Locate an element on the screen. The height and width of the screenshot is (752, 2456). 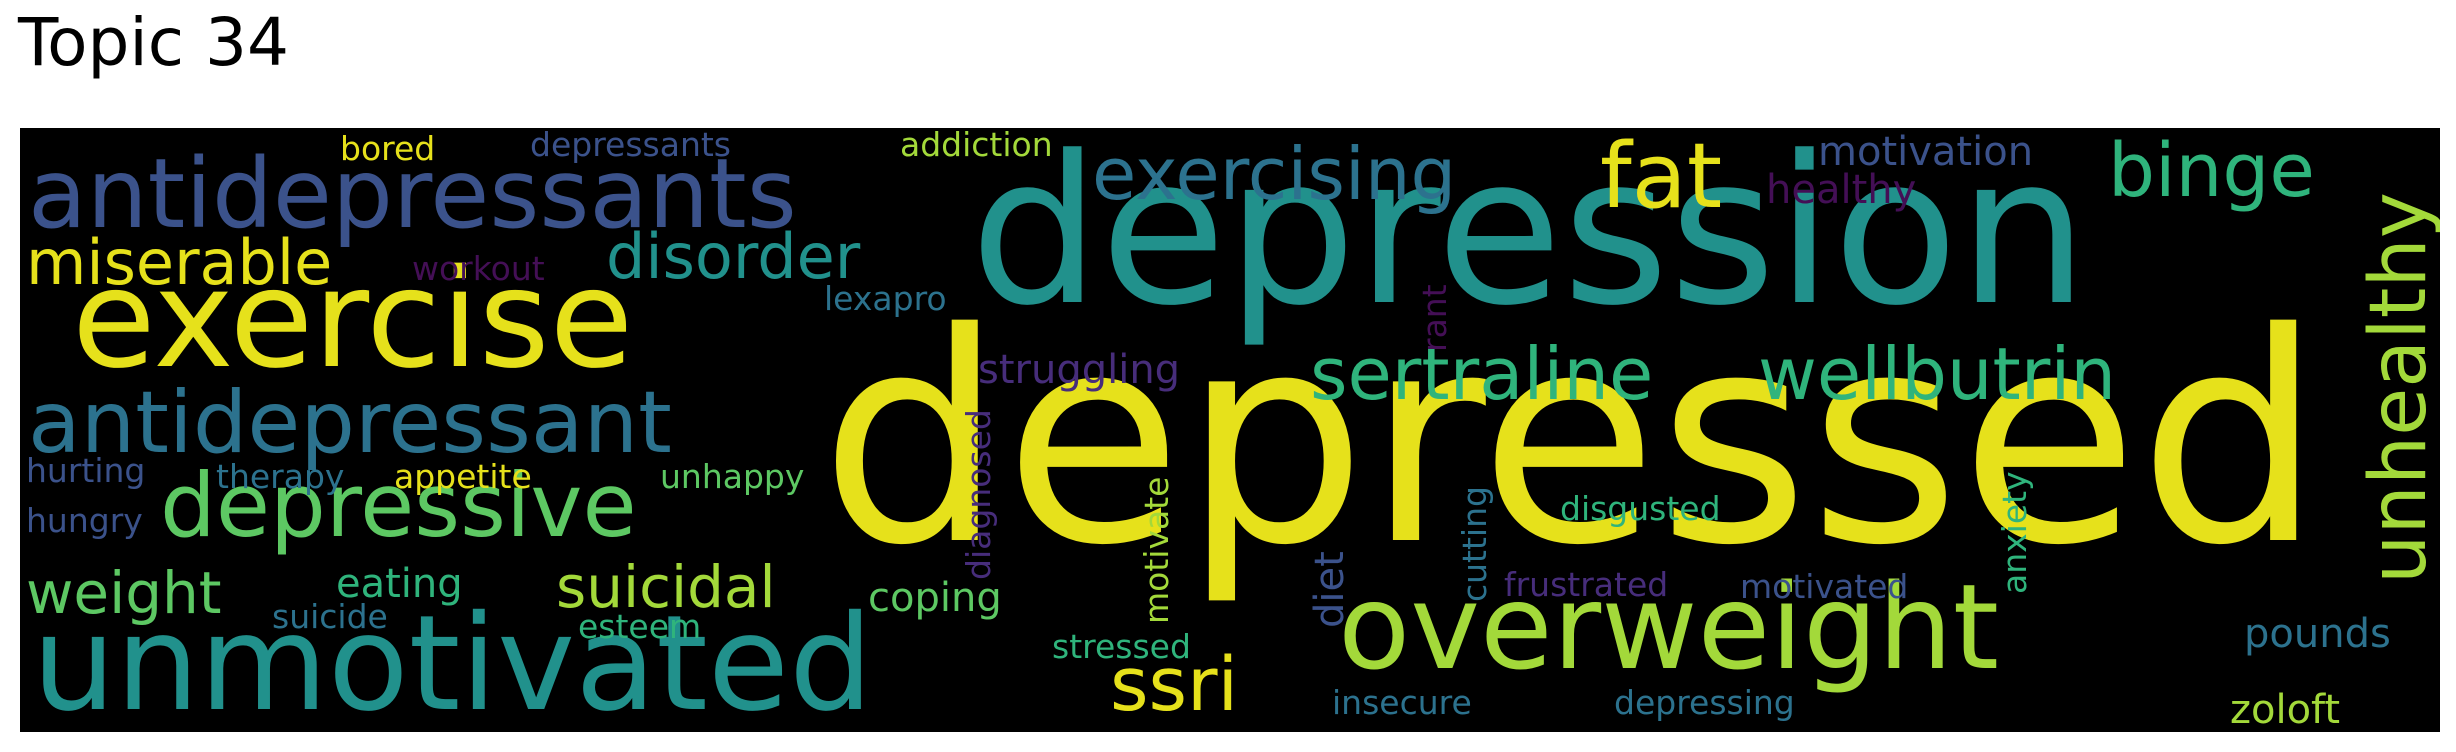
word-disorder: disorder is located at coordinates (733, 256).